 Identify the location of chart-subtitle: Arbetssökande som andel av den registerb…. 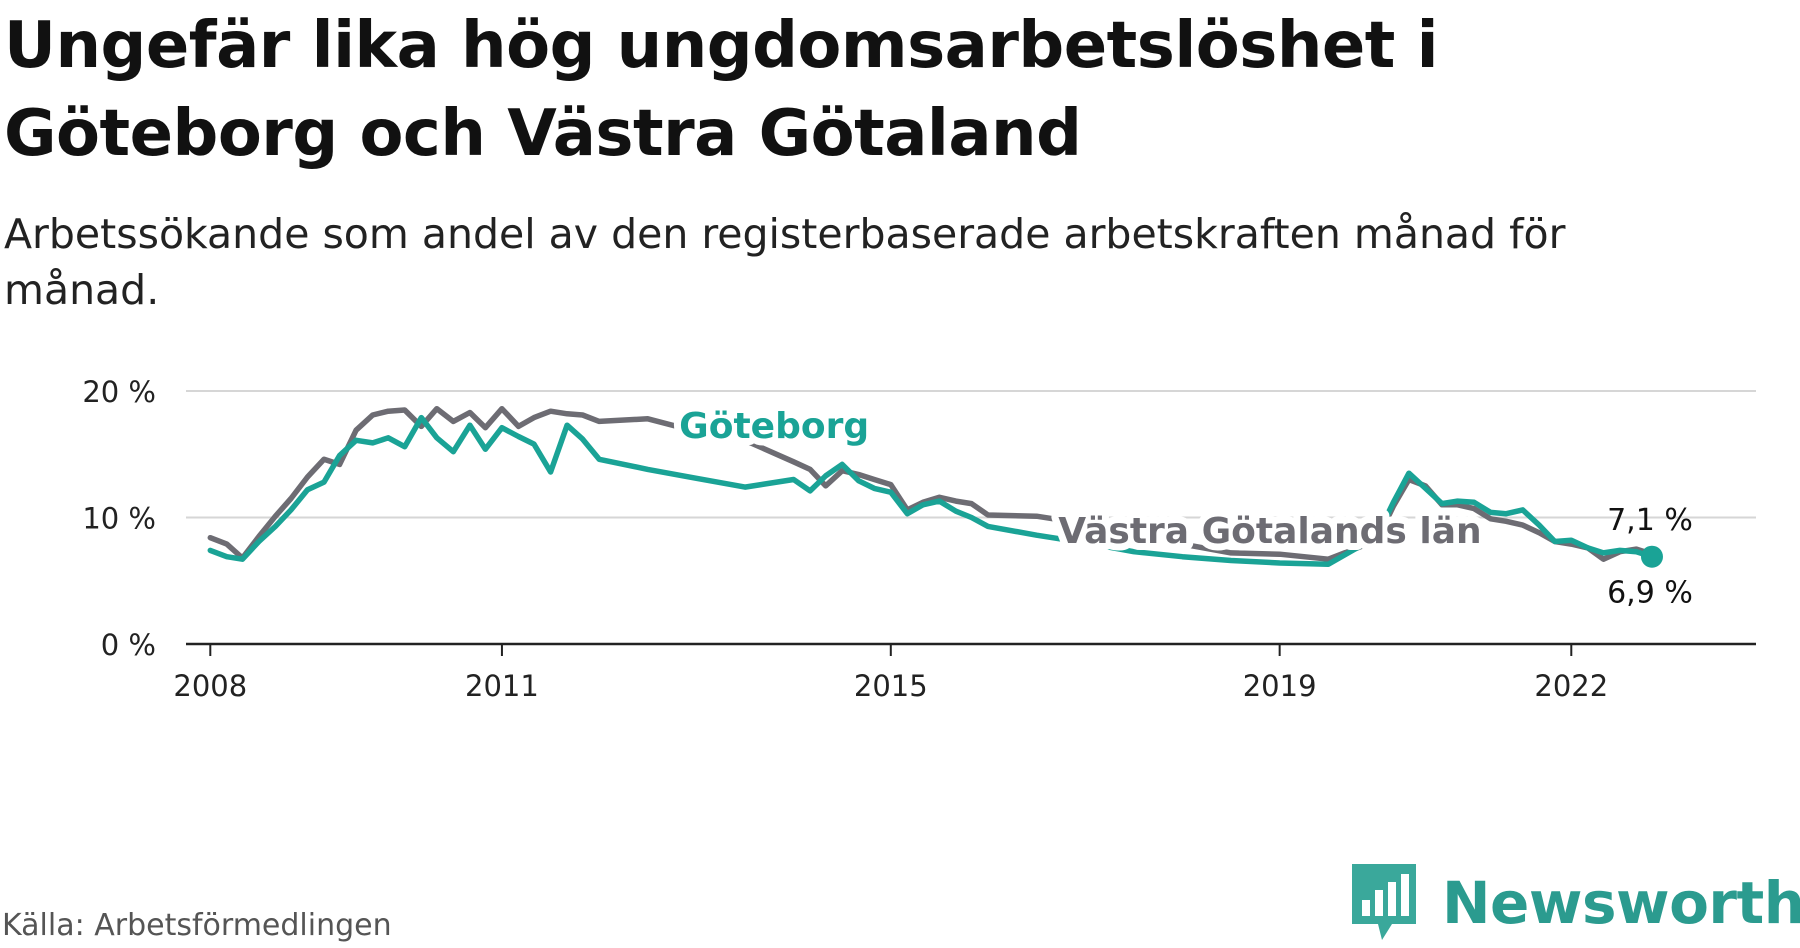
(785, 262).